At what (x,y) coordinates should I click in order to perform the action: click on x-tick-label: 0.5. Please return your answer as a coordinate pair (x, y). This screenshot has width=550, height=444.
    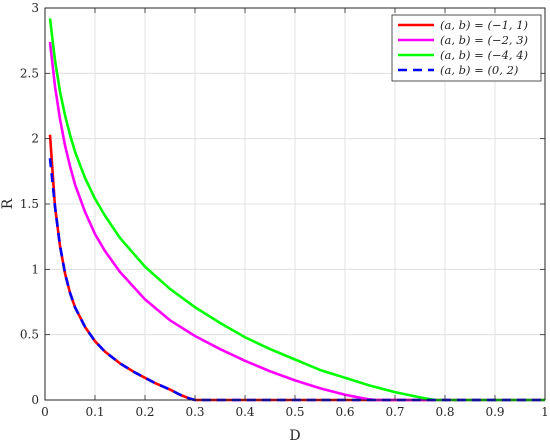
    Looking at the image, I should click on (294, 412).